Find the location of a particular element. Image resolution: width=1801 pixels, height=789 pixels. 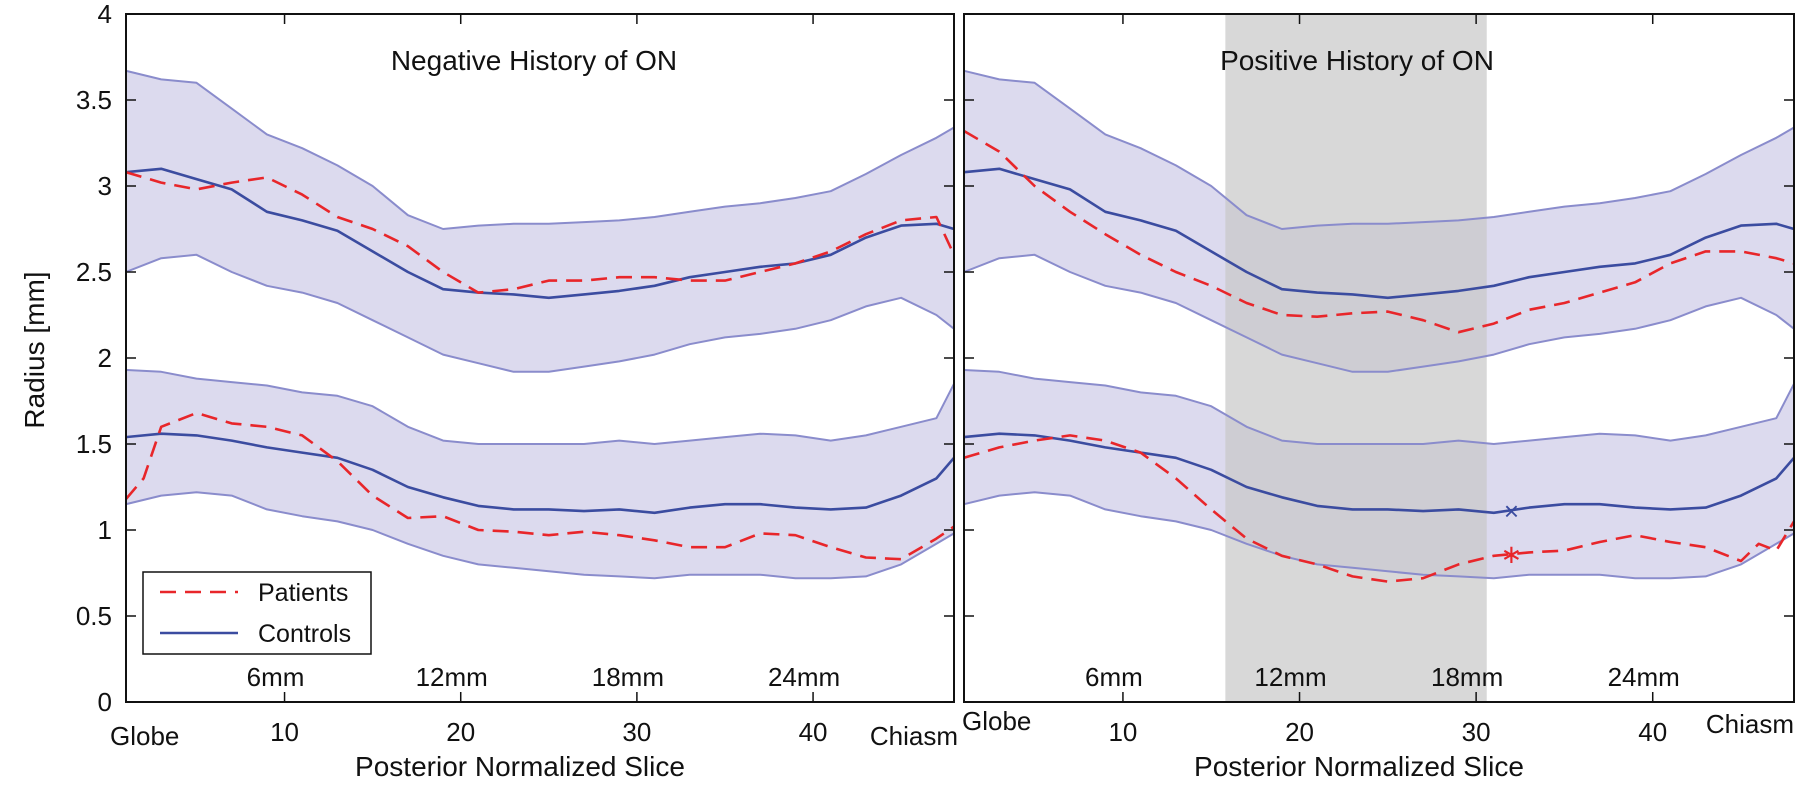

legend-label-patients: Patients is located at coordinates (303, 593).